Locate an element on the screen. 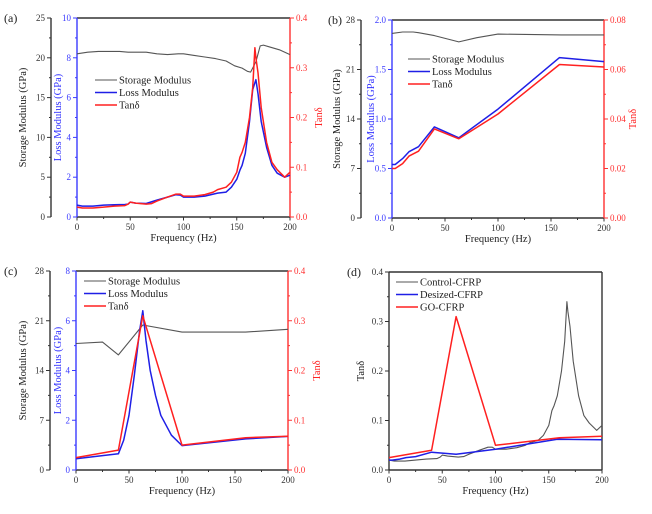  loss-y-axis-tick-label: 0.5 is located at coordinates (381, 169).